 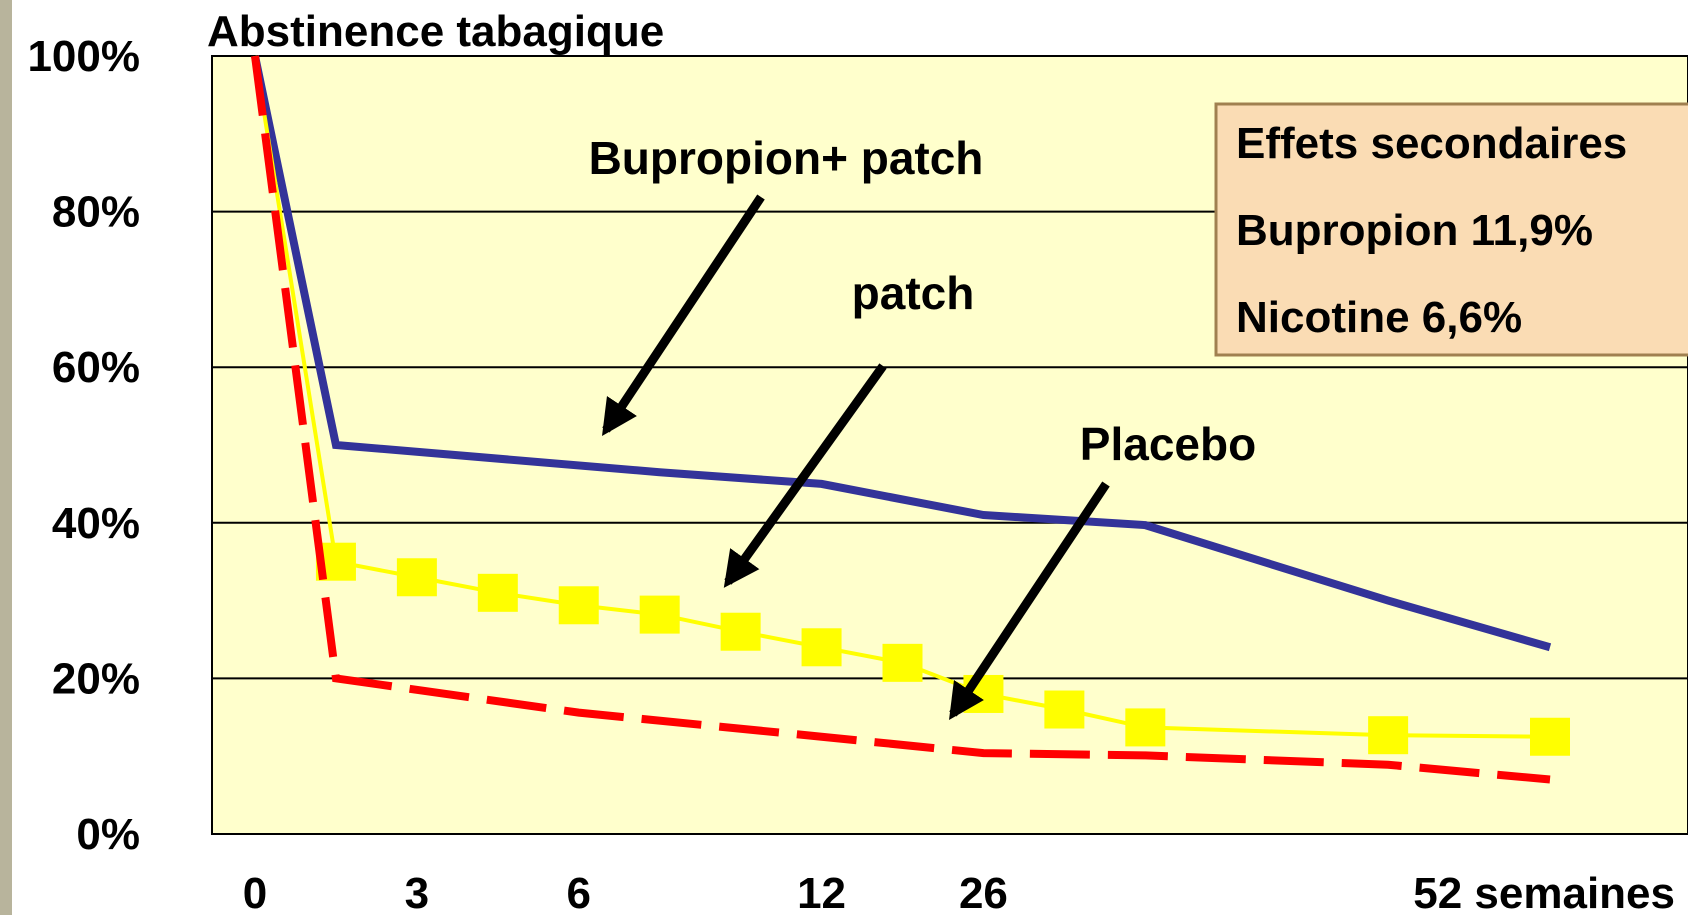 What do you see at coordinates (6, 457) in the screenshot?
I see `side-strip` at bounding box center [6, 457].